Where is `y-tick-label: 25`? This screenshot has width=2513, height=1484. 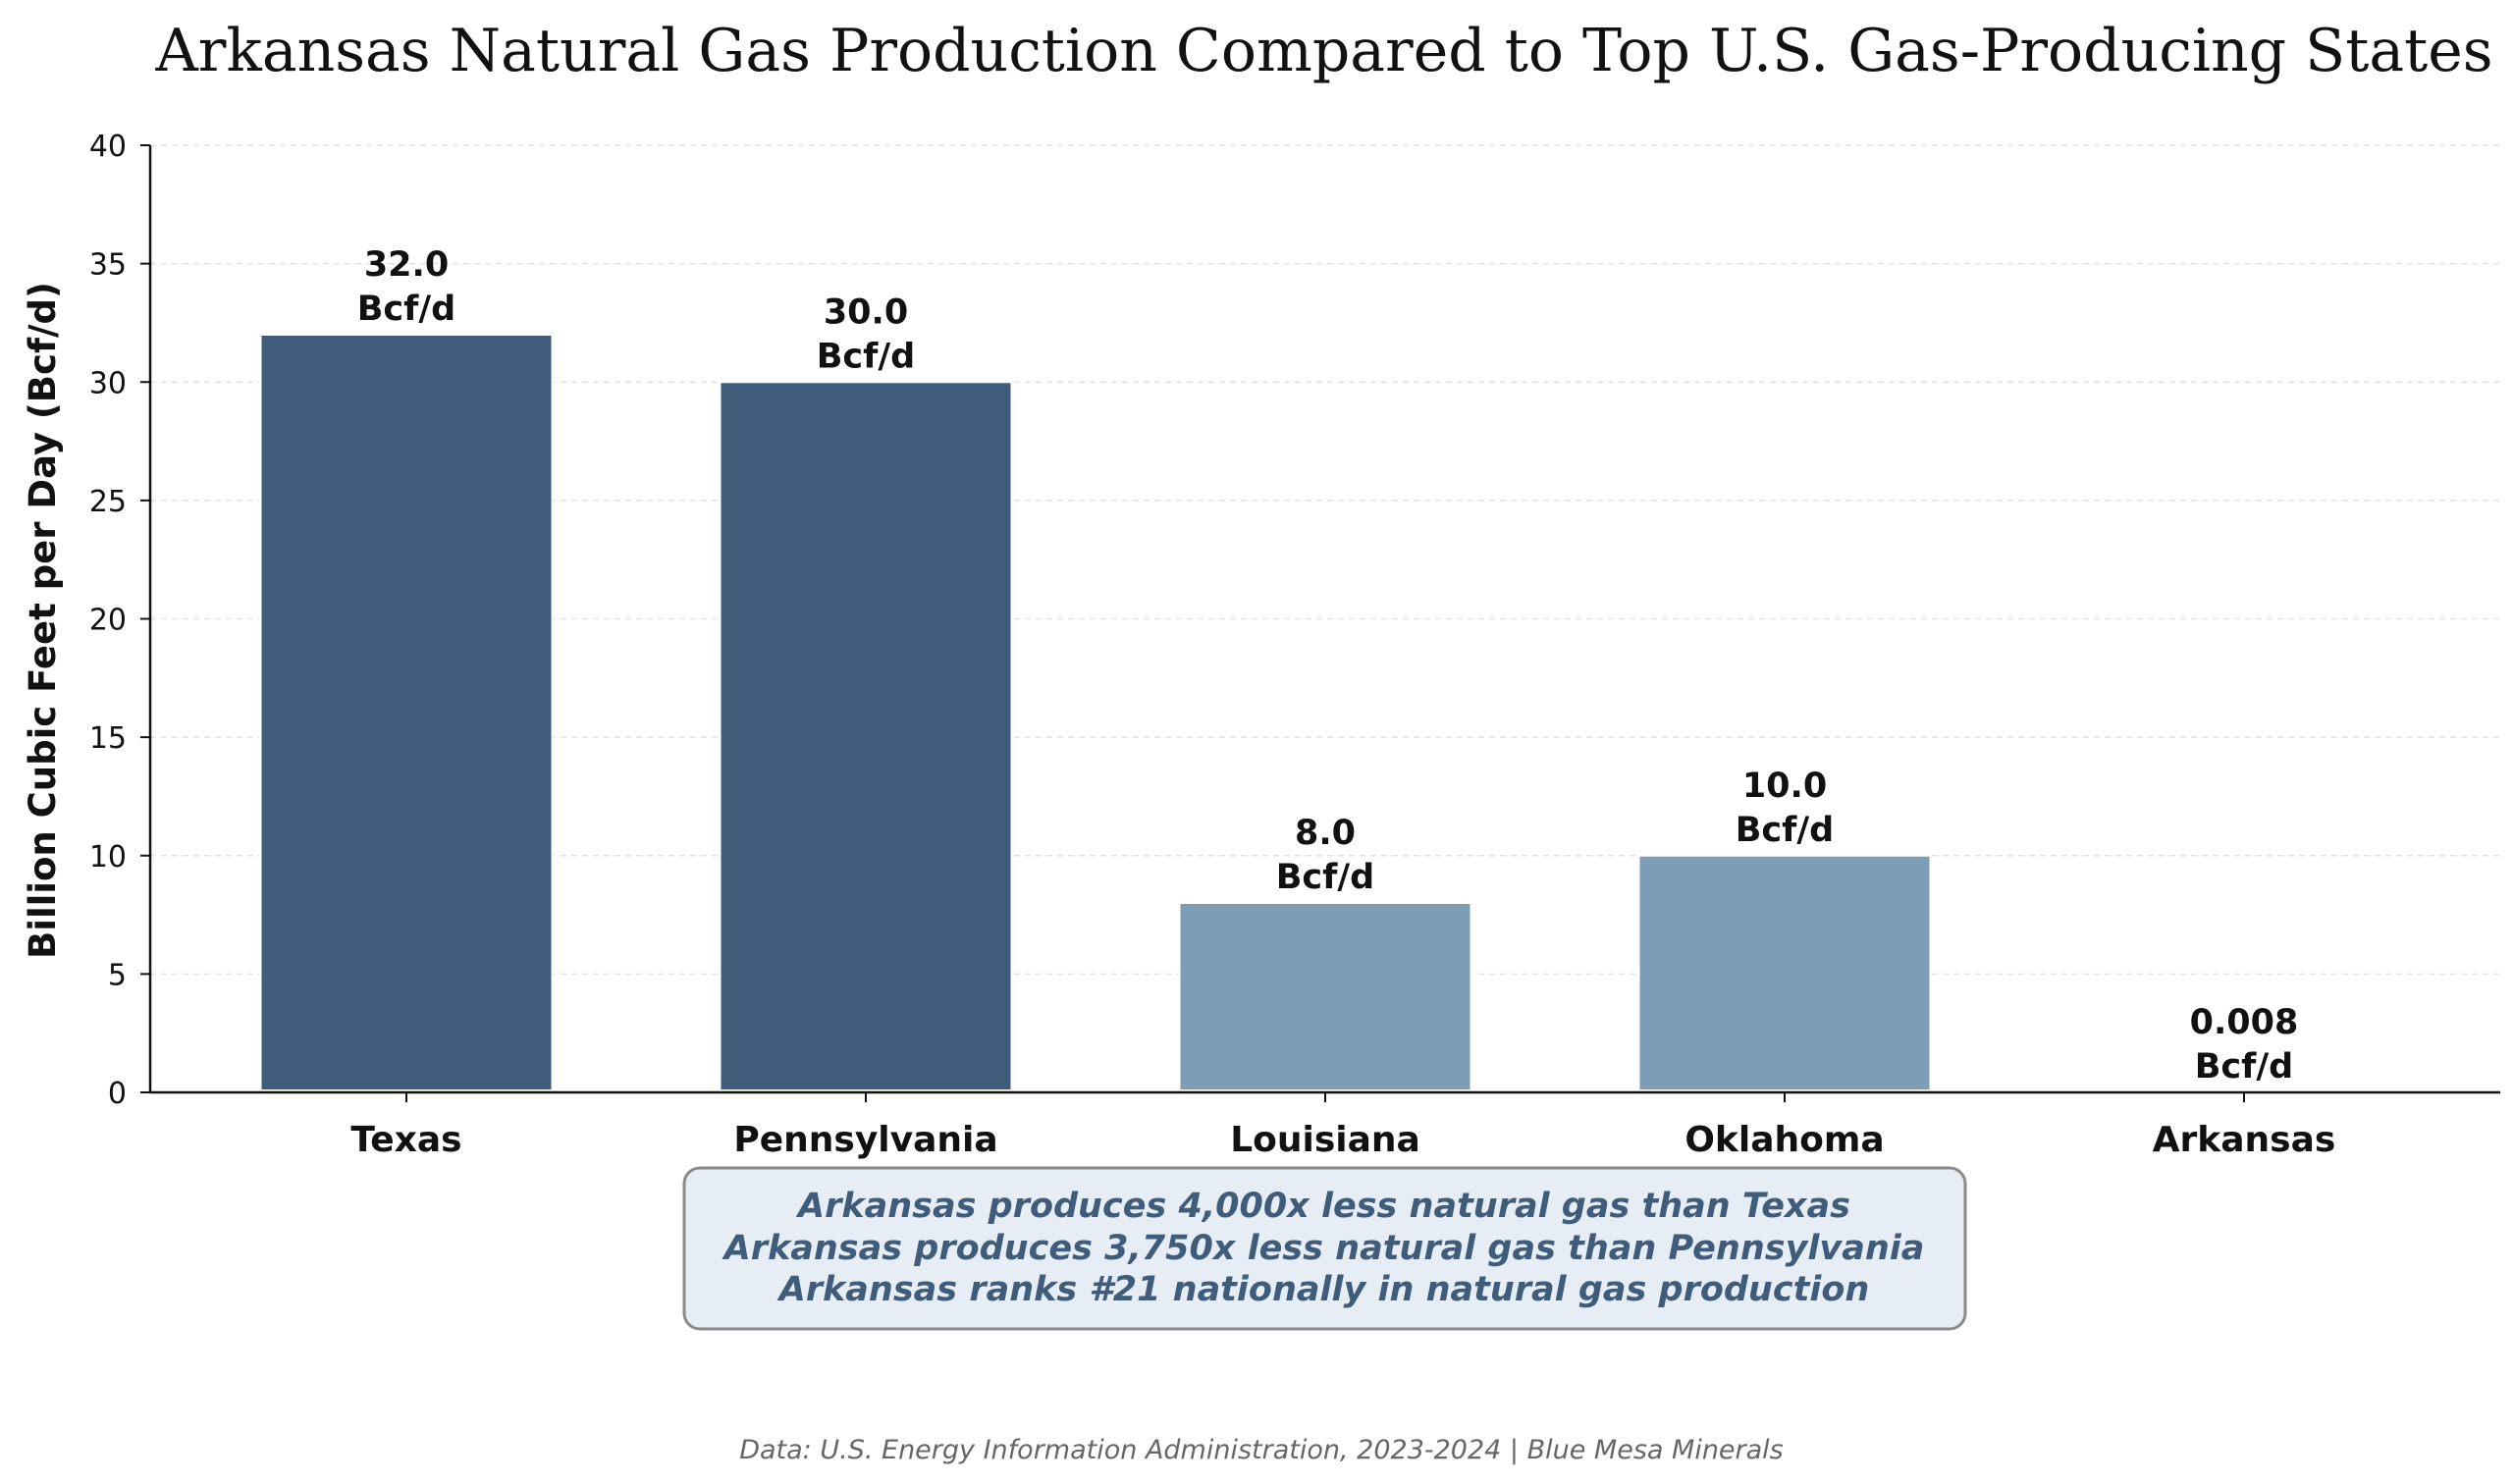
y-tick-label: 25 is located at coordinates (108, 502).